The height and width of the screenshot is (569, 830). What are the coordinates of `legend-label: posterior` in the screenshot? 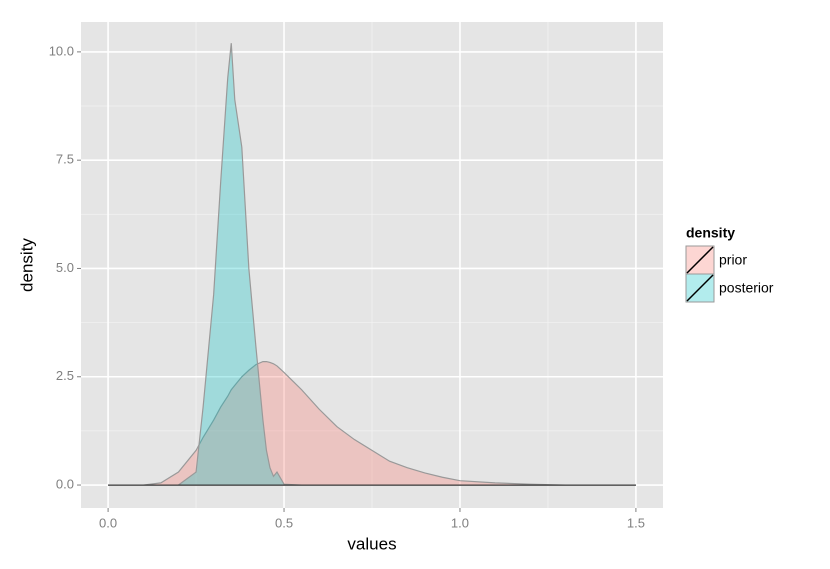 It's located at (746, 288).